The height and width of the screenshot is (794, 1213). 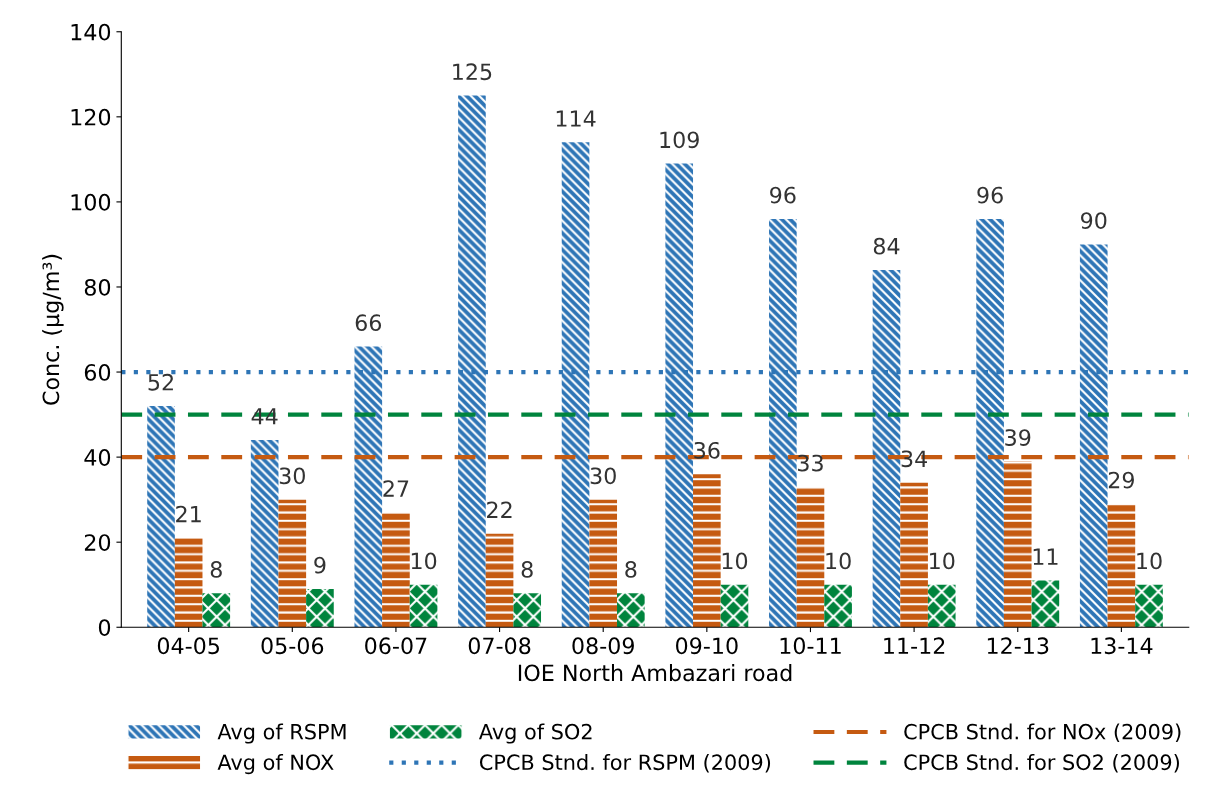 What do you see at coordinates (97, 542) in the screenshot?
I see `y-tick-label: 20` at bounding box center [97, 542].